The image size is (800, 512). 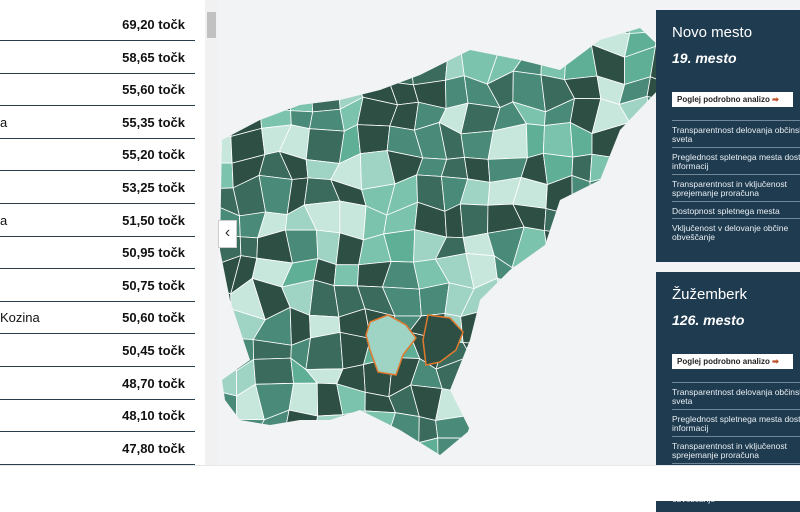 I want to click on back-button: ‹, so click(x=227, y=234).